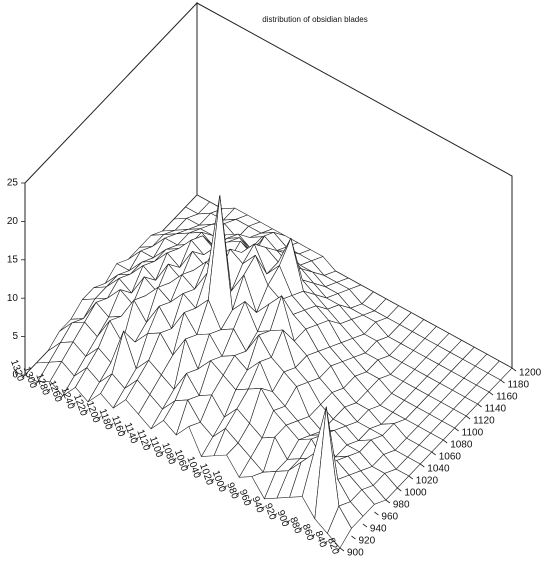 This screenshot has height=581, width=553. I want to click on z-tick-label: 25, so click(13, 183).